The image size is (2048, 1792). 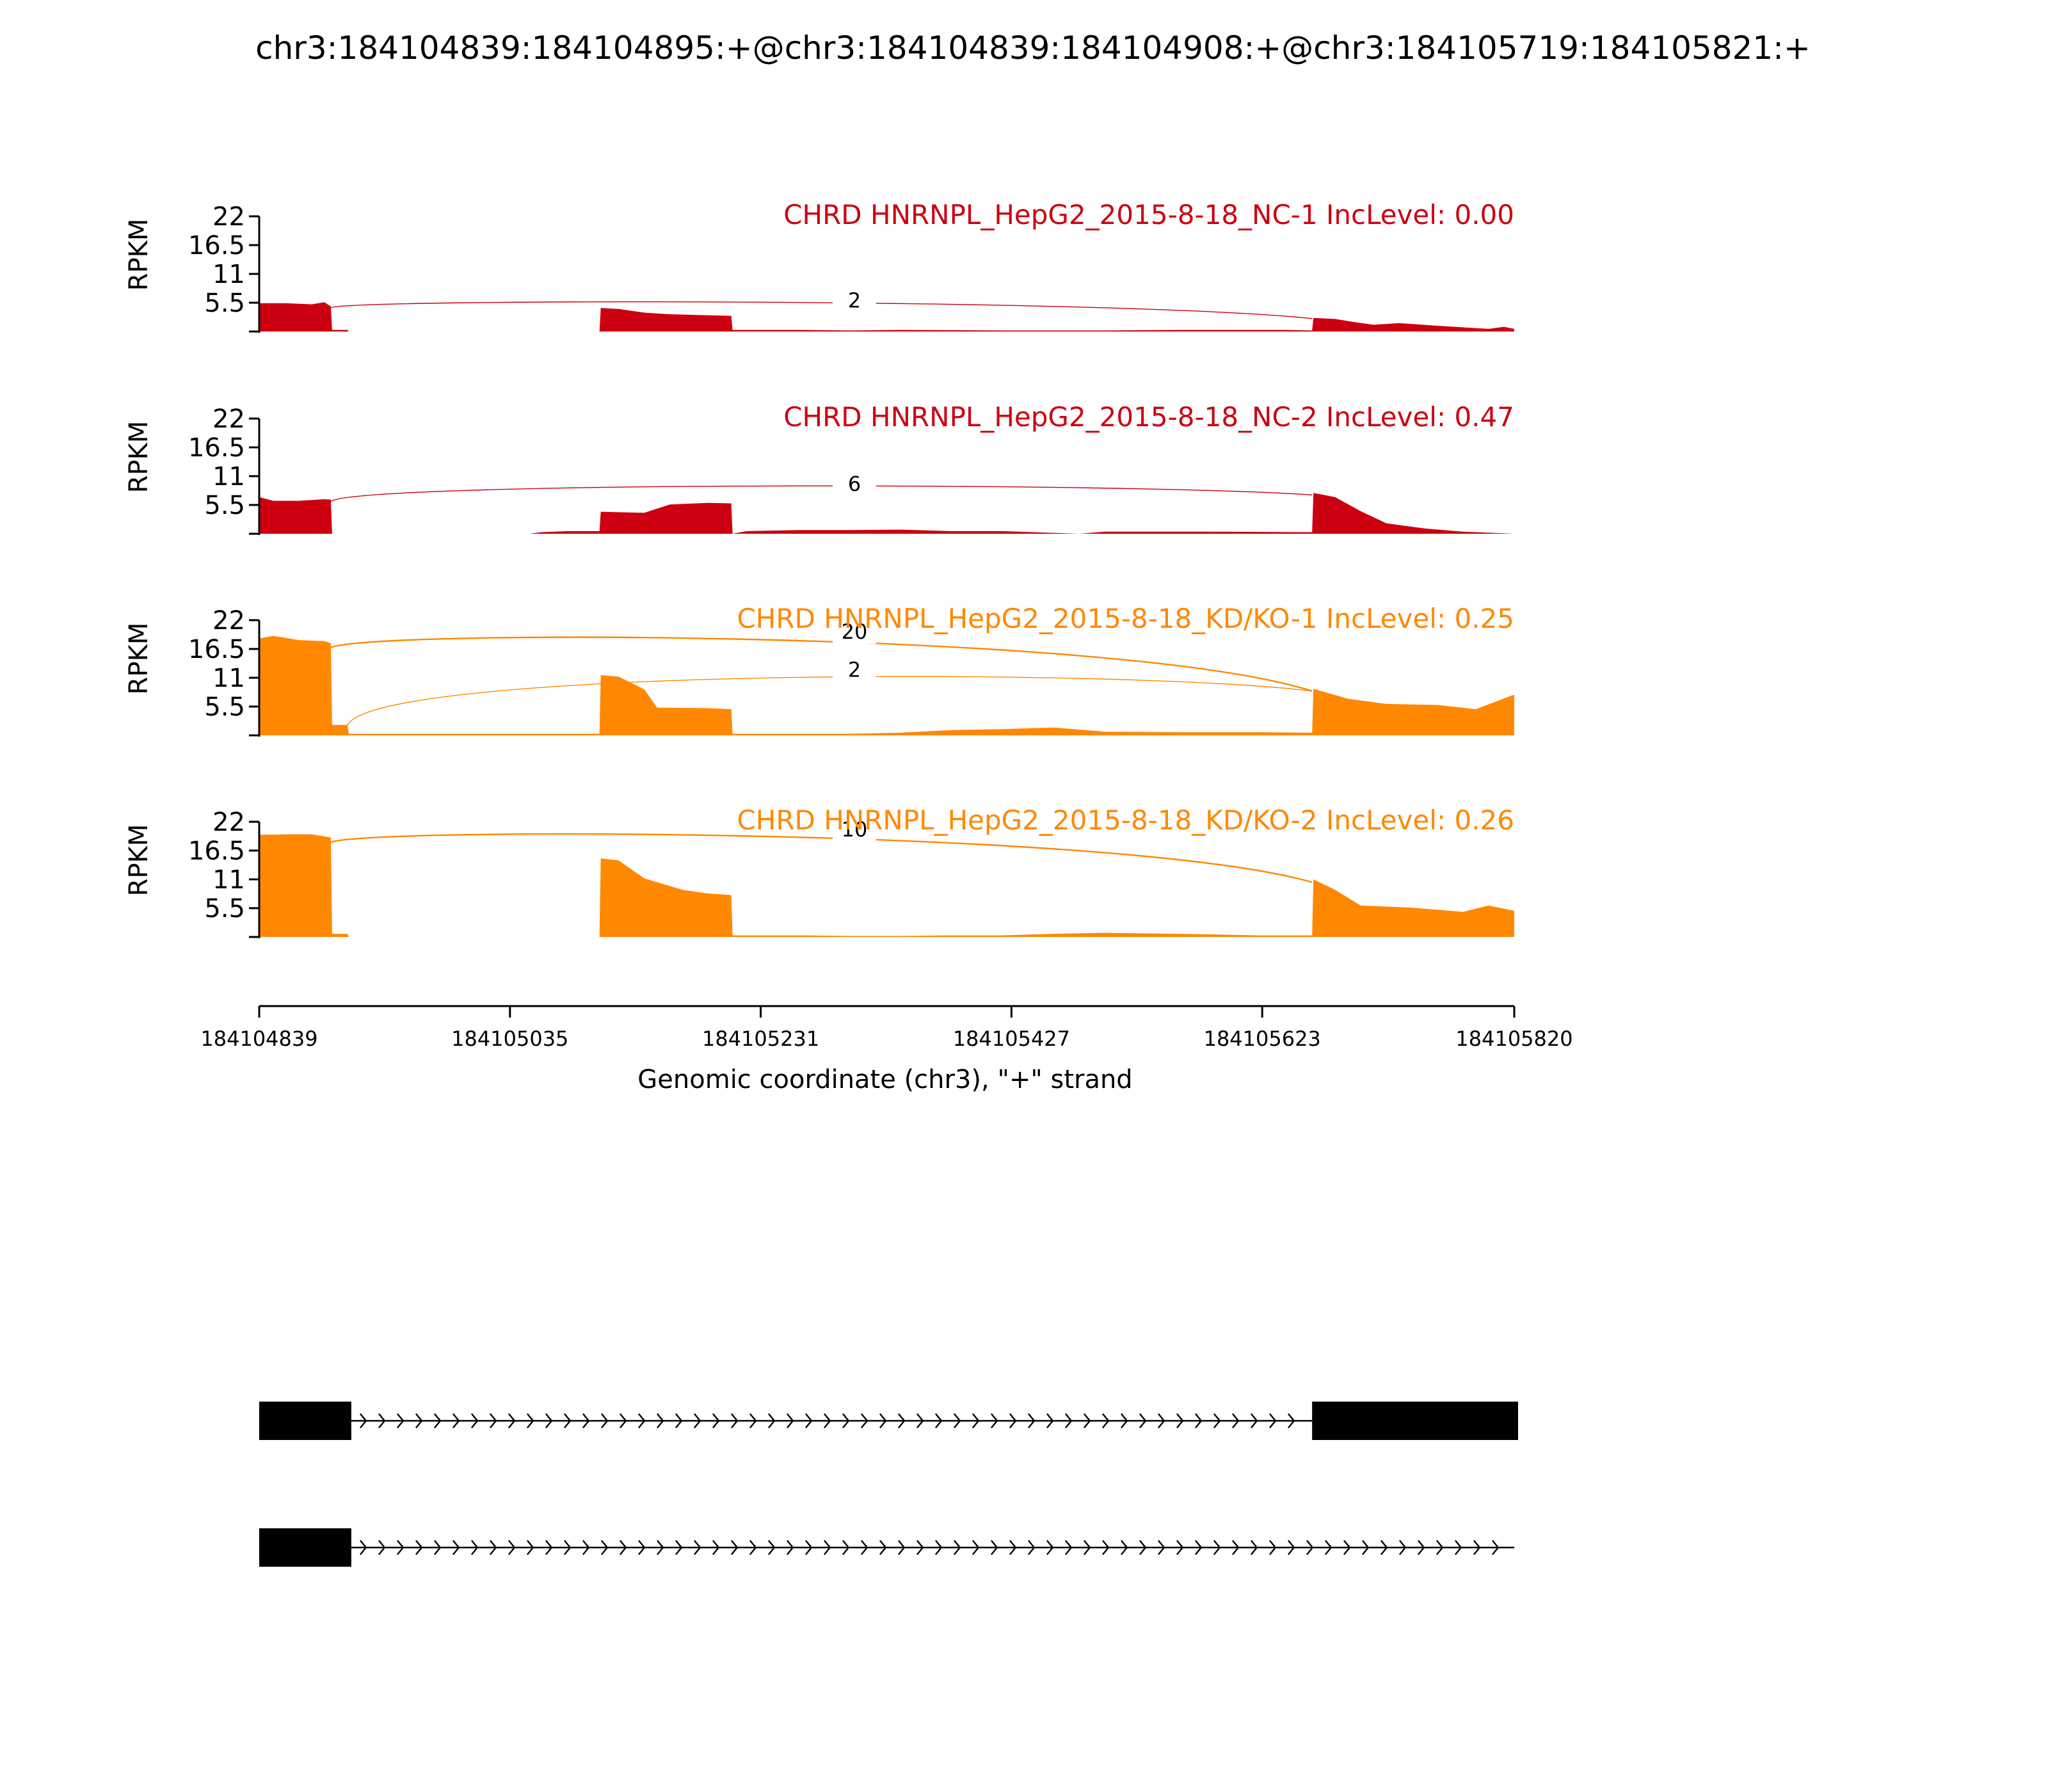 I want to click on junction-count: 20, so click(x=855, y=632).